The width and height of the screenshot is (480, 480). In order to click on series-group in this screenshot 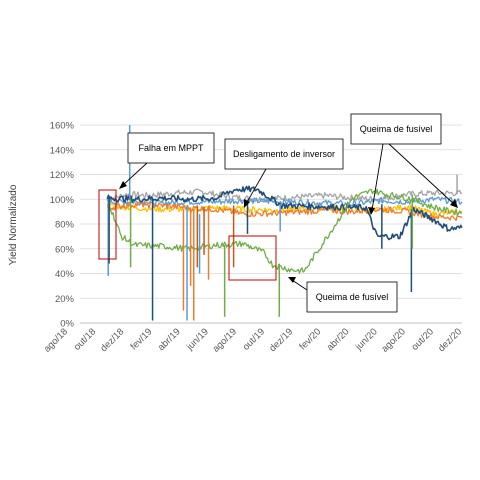, I will do `click(284, 229)`.